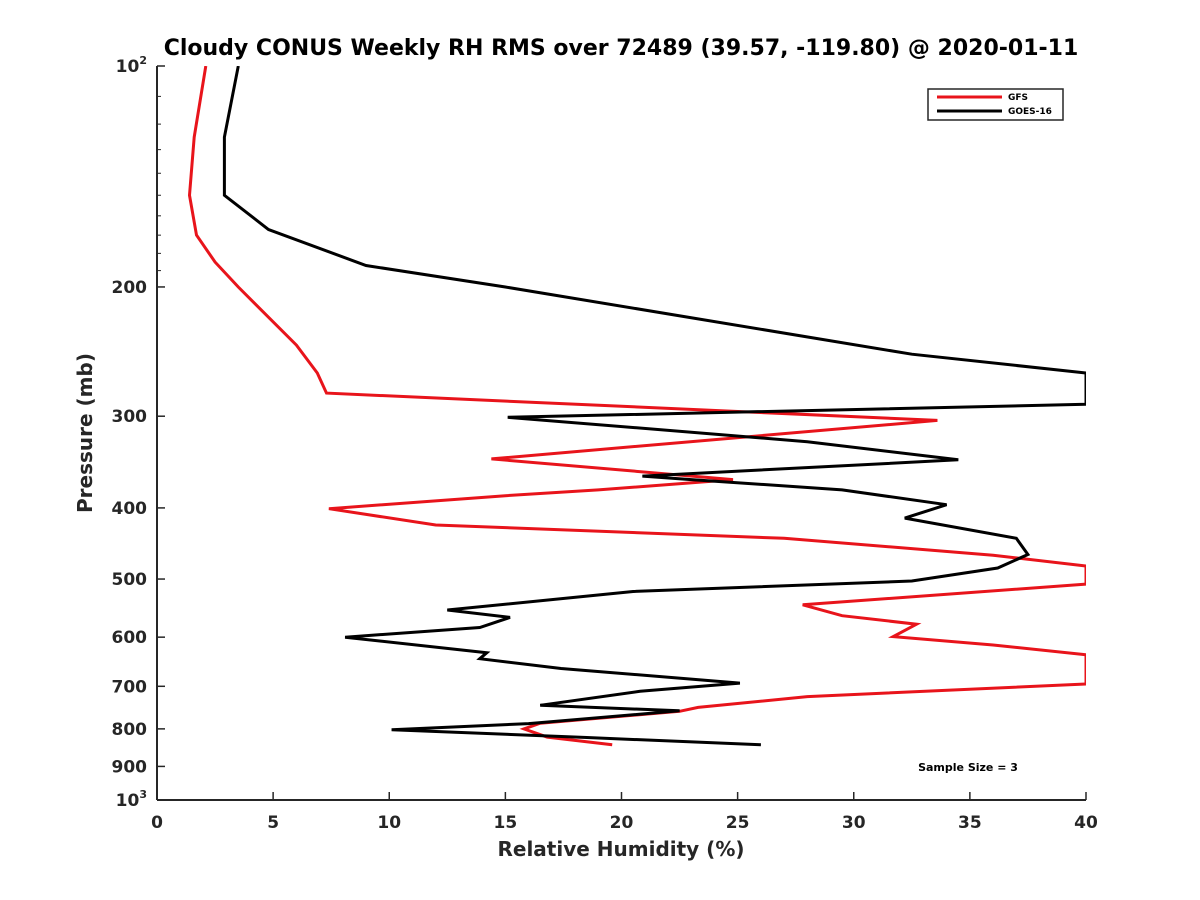 This screenshot has height=900, width=1200. Describe the element at coordinates (1030, 112) in the screenshot. I see `legend-label-goes-16: GOES-16` at that location.